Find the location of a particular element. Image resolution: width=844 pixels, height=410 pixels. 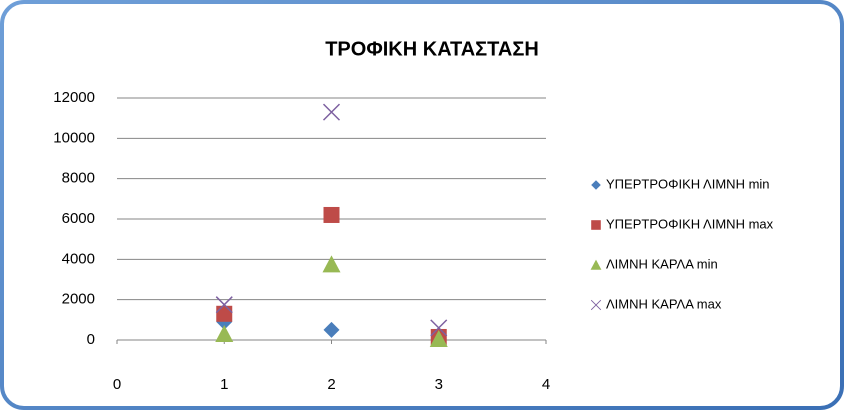

y-tick-label: 0 is located at coordinates (91, 339).